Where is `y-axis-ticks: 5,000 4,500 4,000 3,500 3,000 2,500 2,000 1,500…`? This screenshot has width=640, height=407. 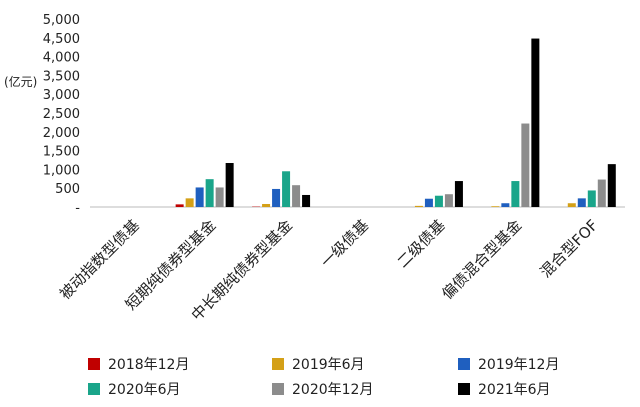 y-axis-ticks: 5,000 4,500 4,000 3,500 3,000 2,500 2,000 1,500… is located at coordinates (62, 114).